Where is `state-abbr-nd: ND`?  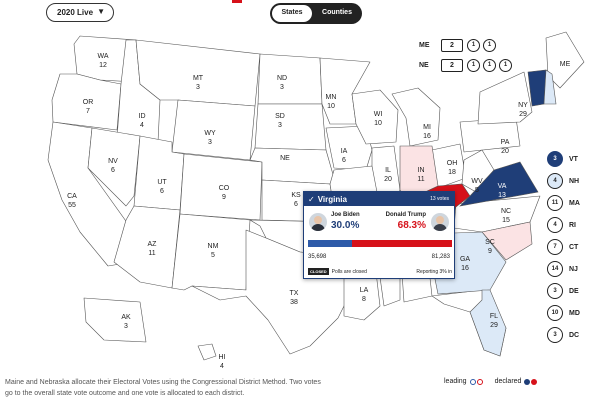 state-abbr-nd: ND is located at coordinates (282, 78).